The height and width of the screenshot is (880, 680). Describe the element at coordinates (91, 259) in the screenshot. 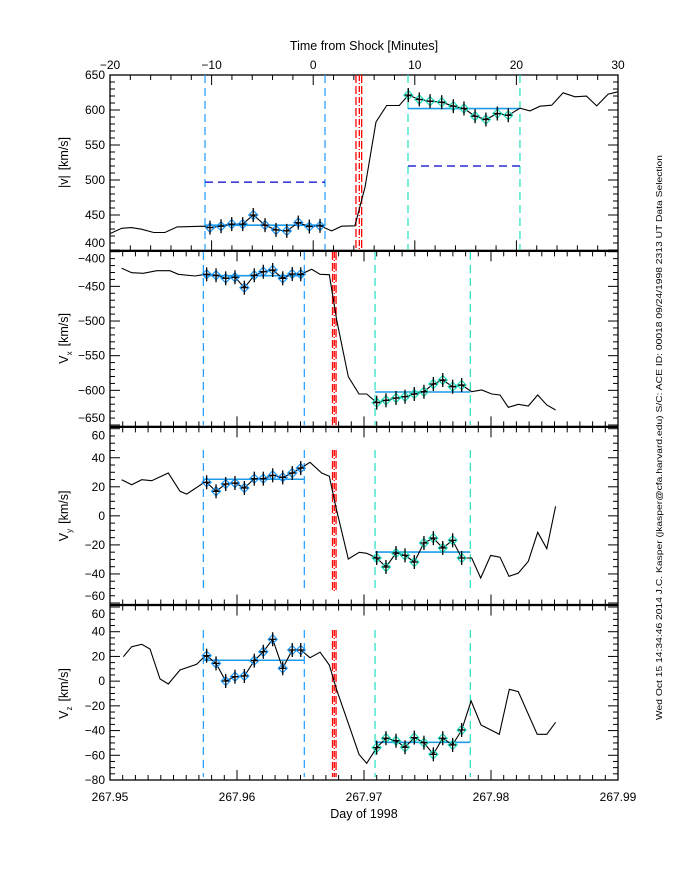

I see `y-tick-label: −400` at that location.